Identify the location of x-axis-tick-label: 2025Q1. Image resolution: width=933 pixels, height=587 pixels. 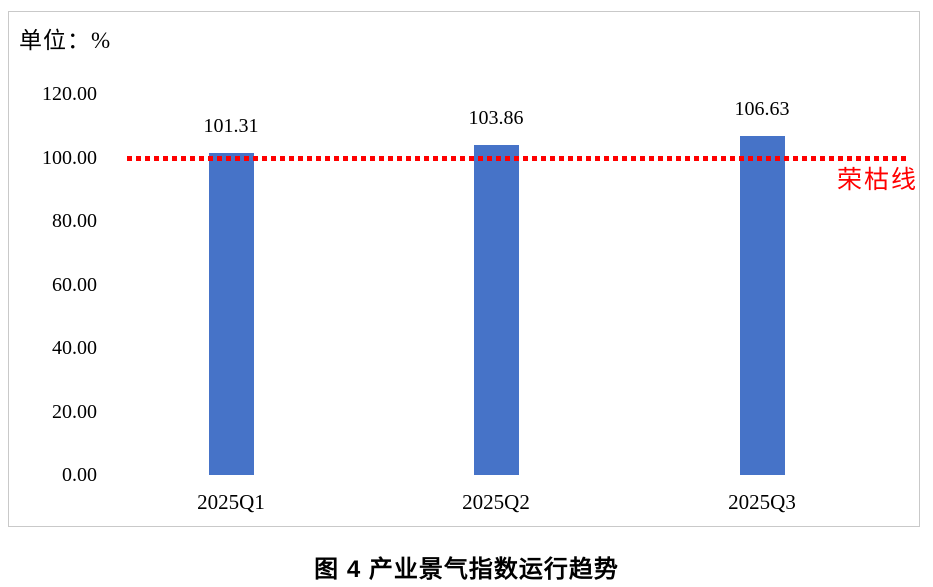
(231, 502).